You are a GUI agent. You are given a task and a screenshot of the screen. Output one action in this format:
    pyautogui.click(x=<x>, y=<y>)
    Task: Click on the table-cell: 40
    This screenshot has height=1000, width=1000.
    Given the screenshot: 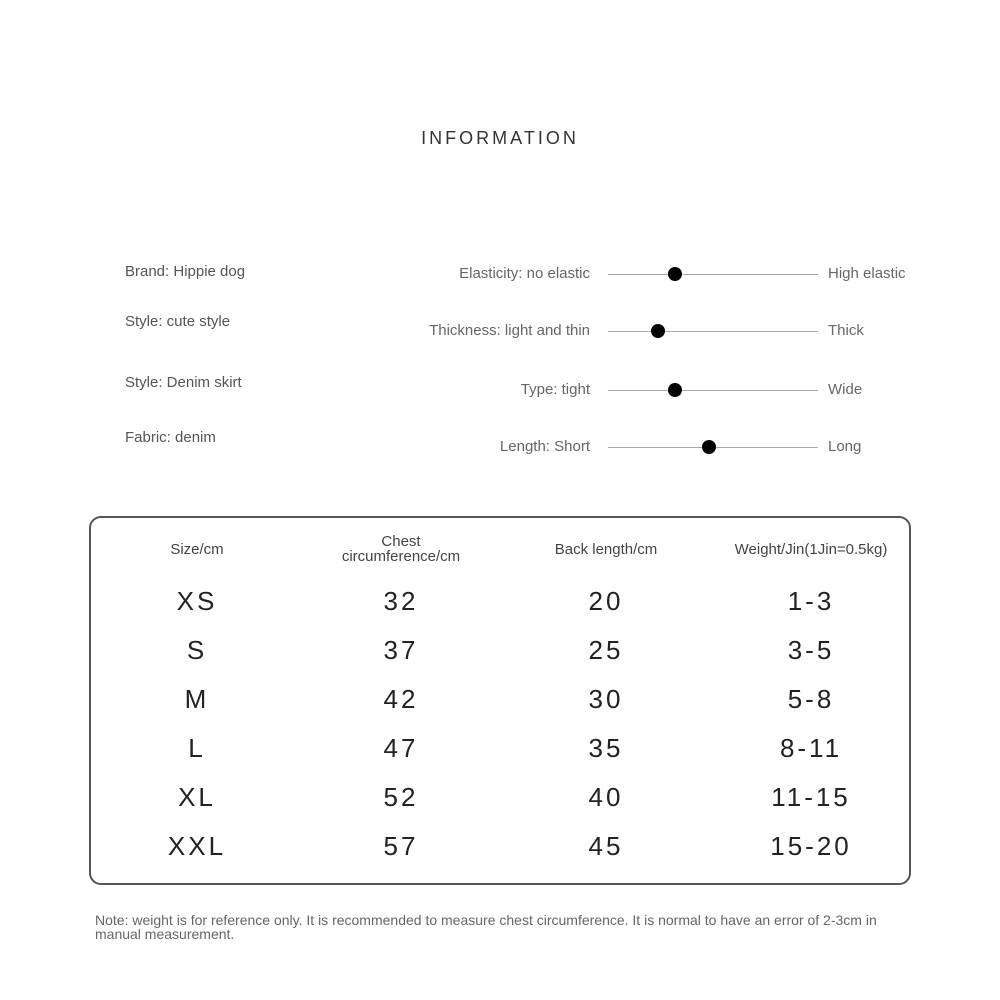 What is the action you would take?
    pyautogui.click(x=606, y=797)
    